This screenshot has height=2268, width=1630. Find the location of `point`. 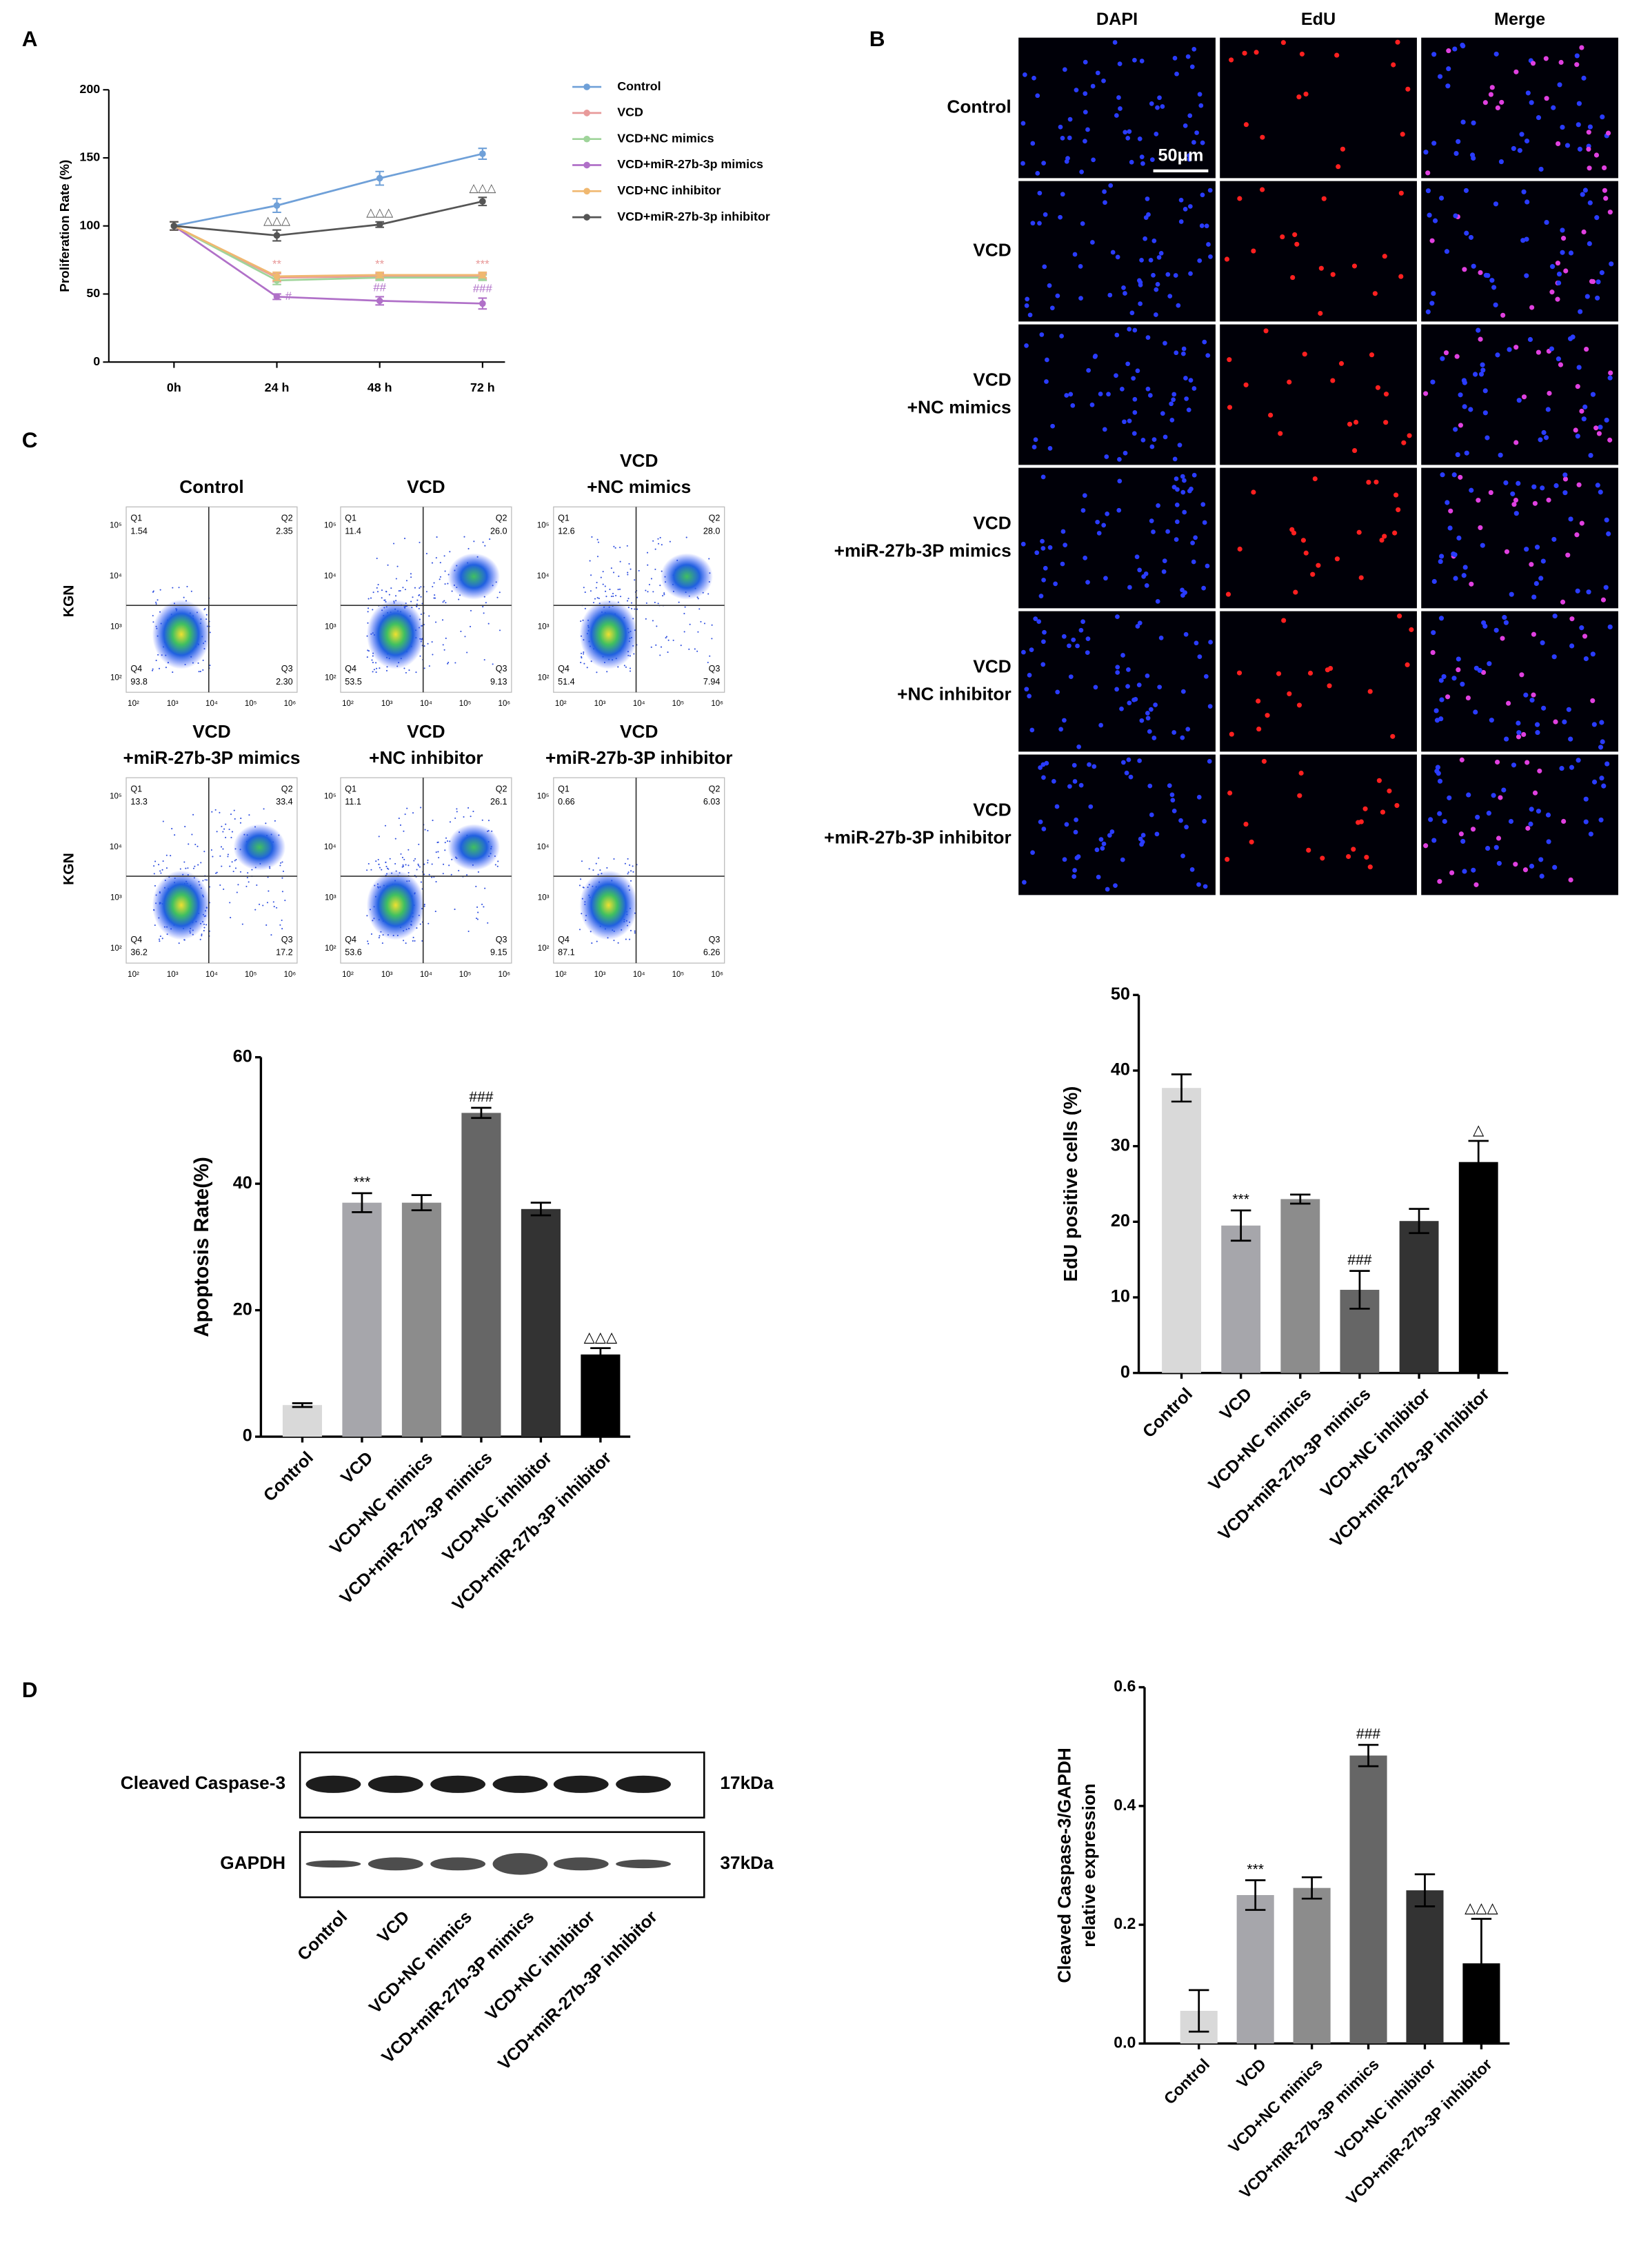

point is located at coordinates (379, 301).